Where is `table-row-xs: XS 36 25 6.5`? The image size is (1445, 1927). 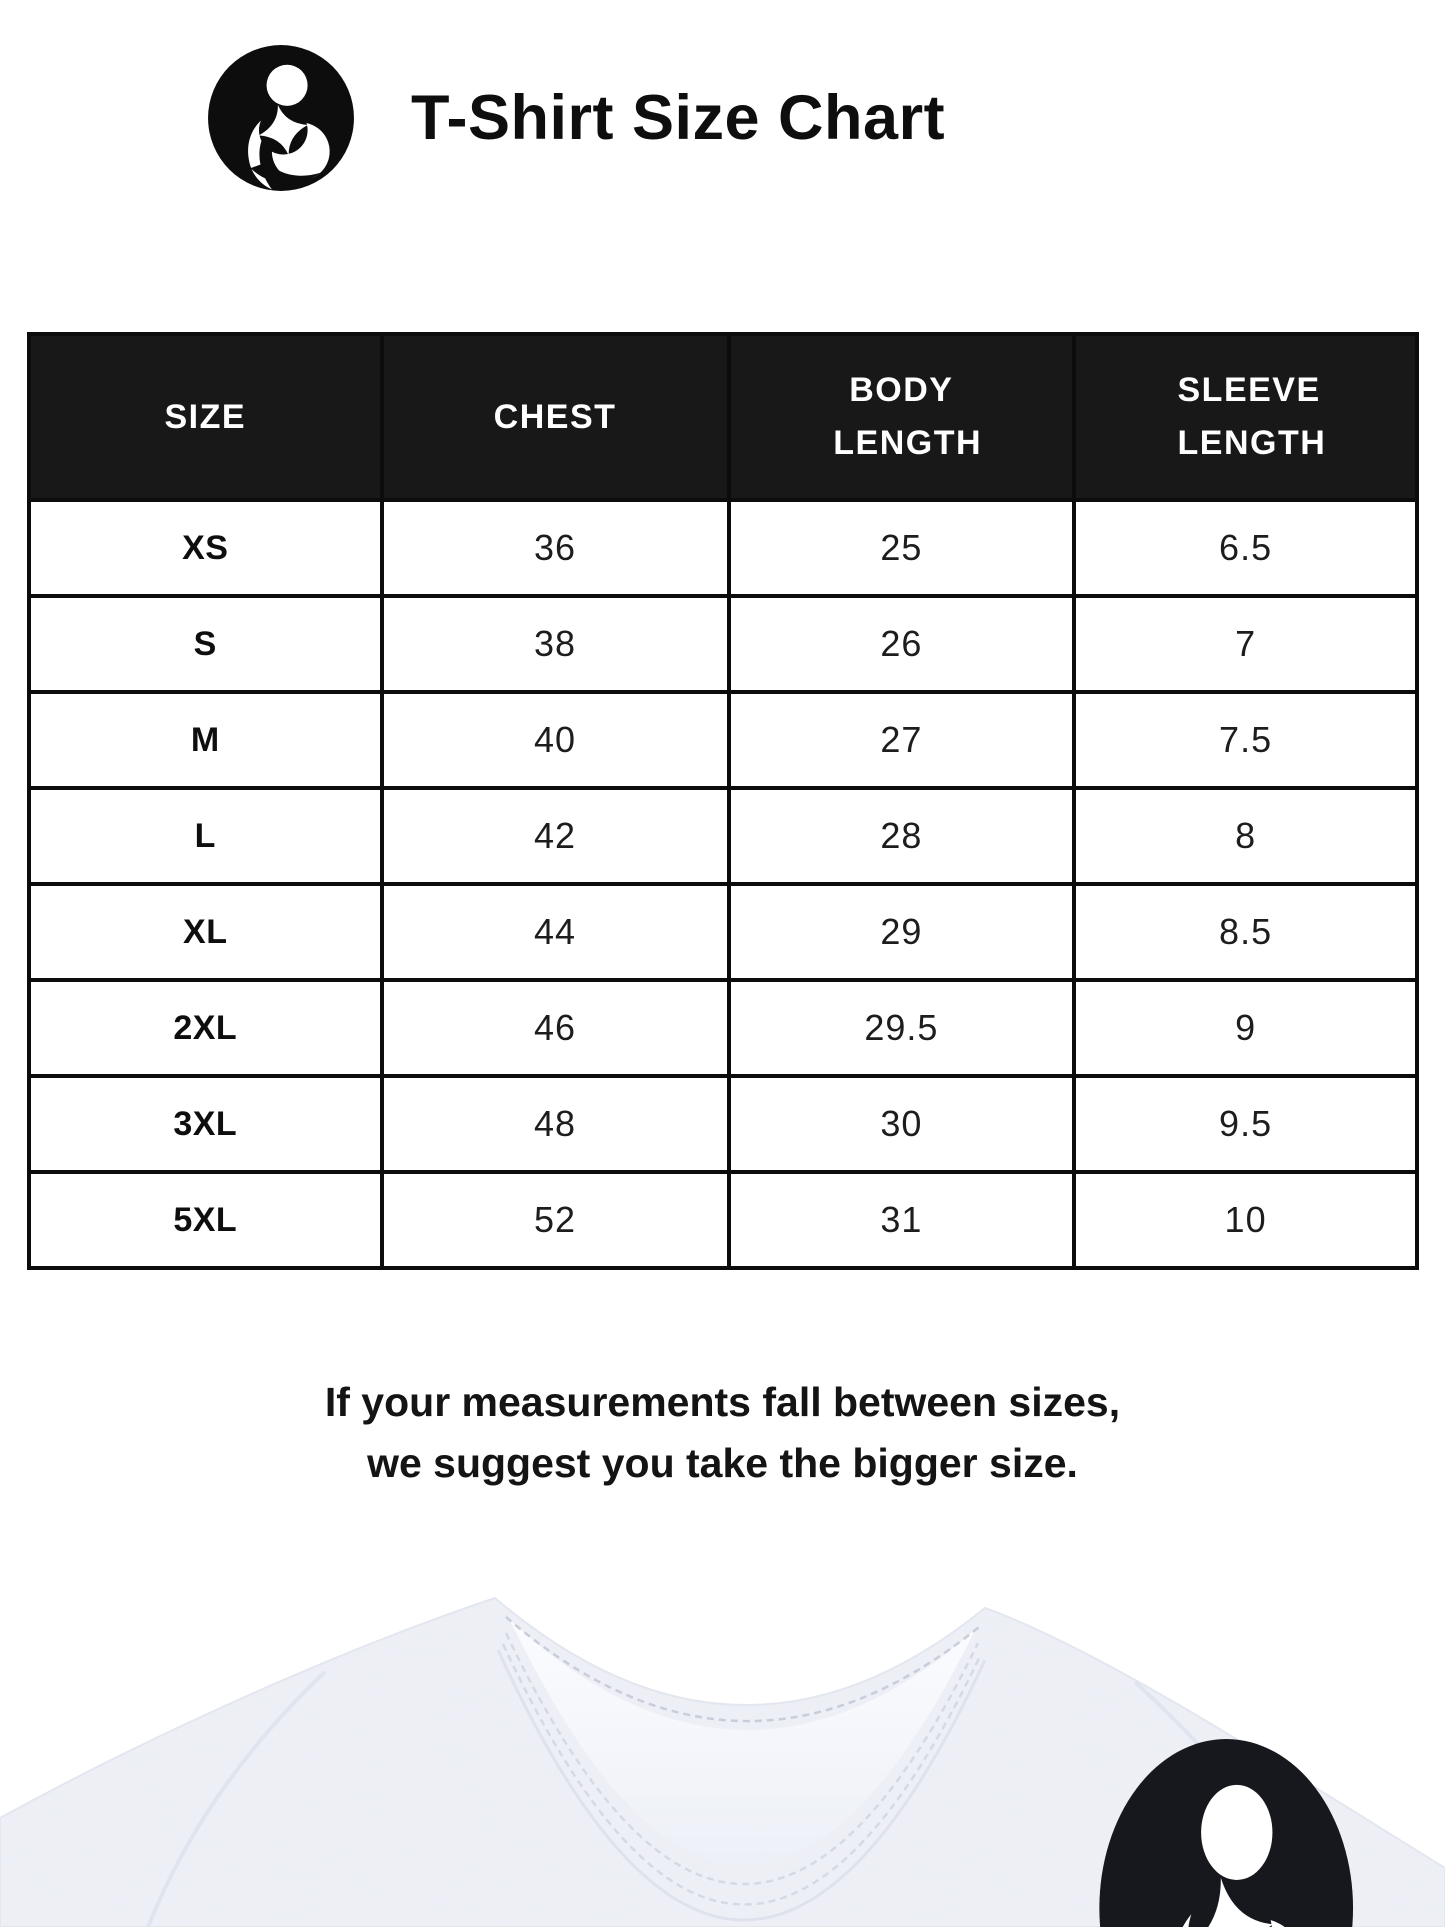
table-row-xs: XS 36 25 6.5 is located at coordinates (723, 548).